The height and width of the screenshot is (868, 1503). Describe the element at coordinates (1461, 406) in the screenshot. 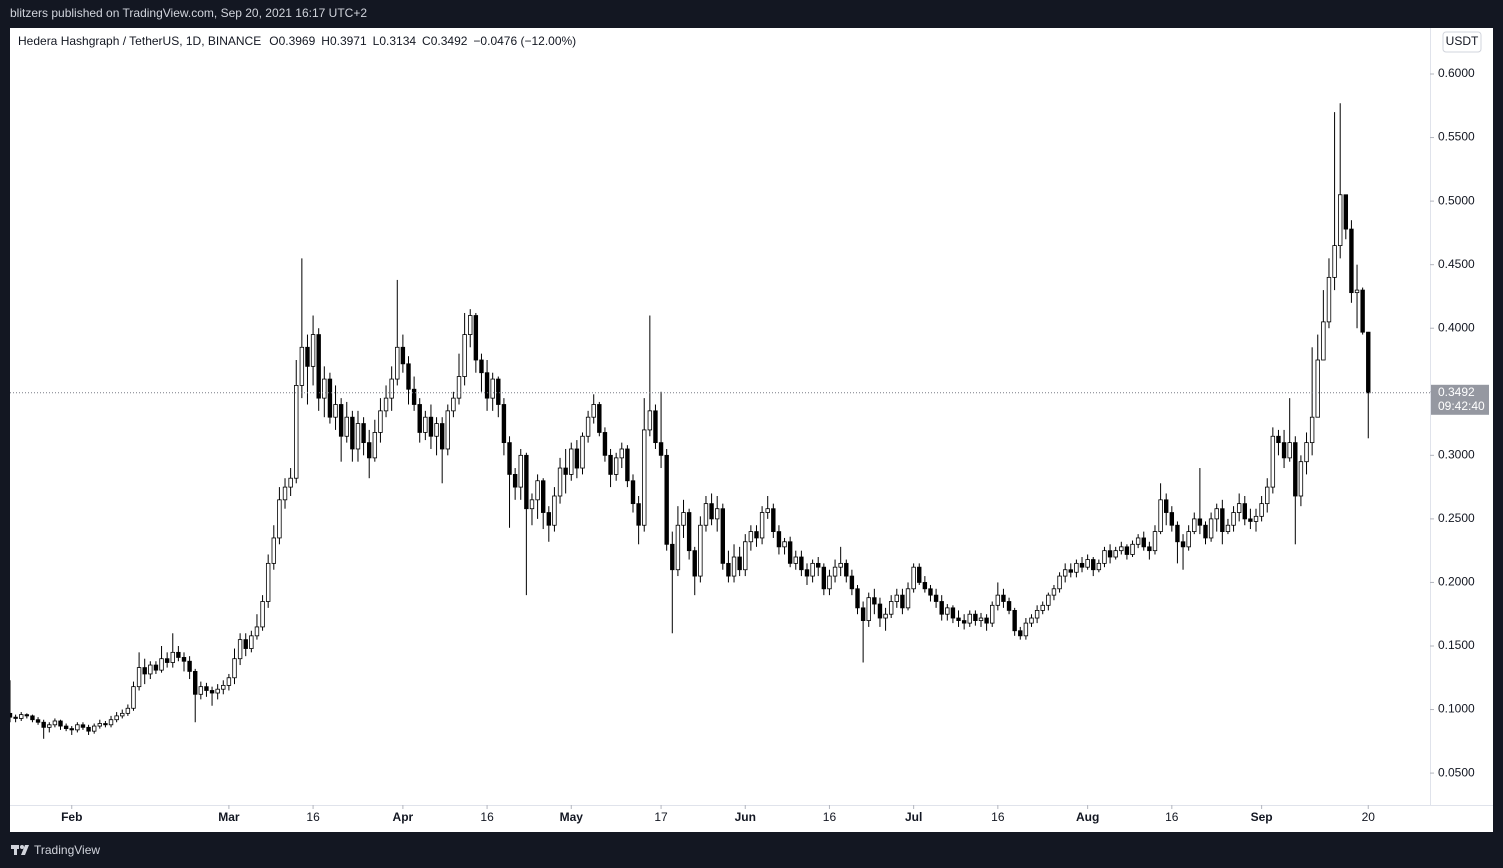

I see `countdown-label: 09:42:40` at that location.